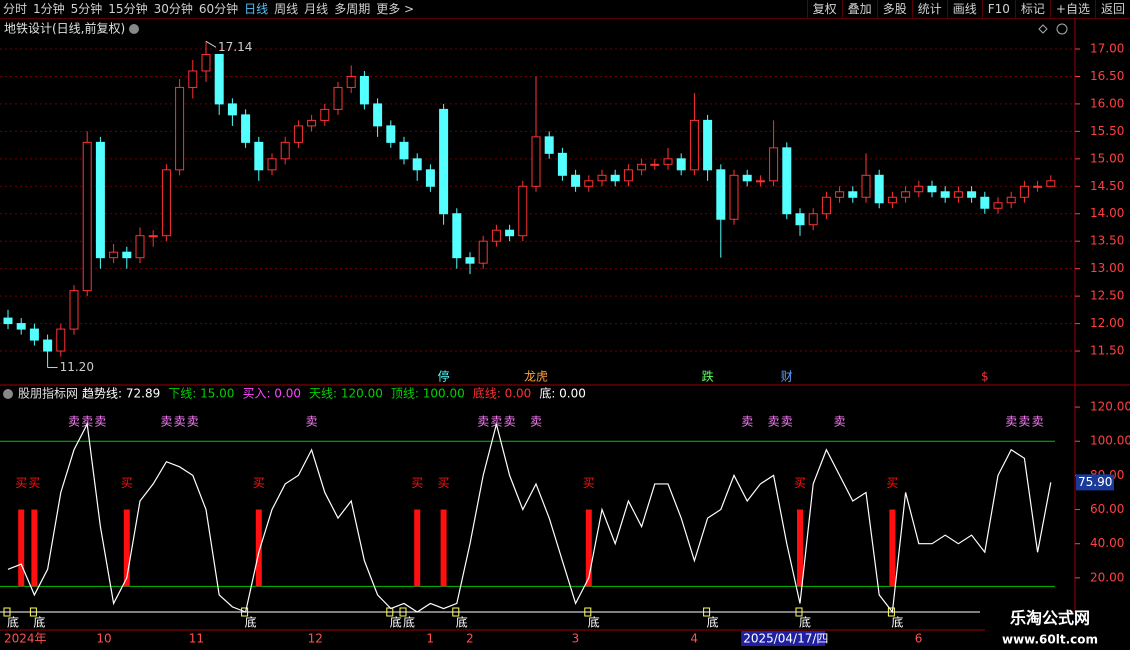 This screenshot has height=650, width=1130. Describe the element at coordinates (1107, 131) in the screenshot. I see `y-tick-label: 15.50` at that location.